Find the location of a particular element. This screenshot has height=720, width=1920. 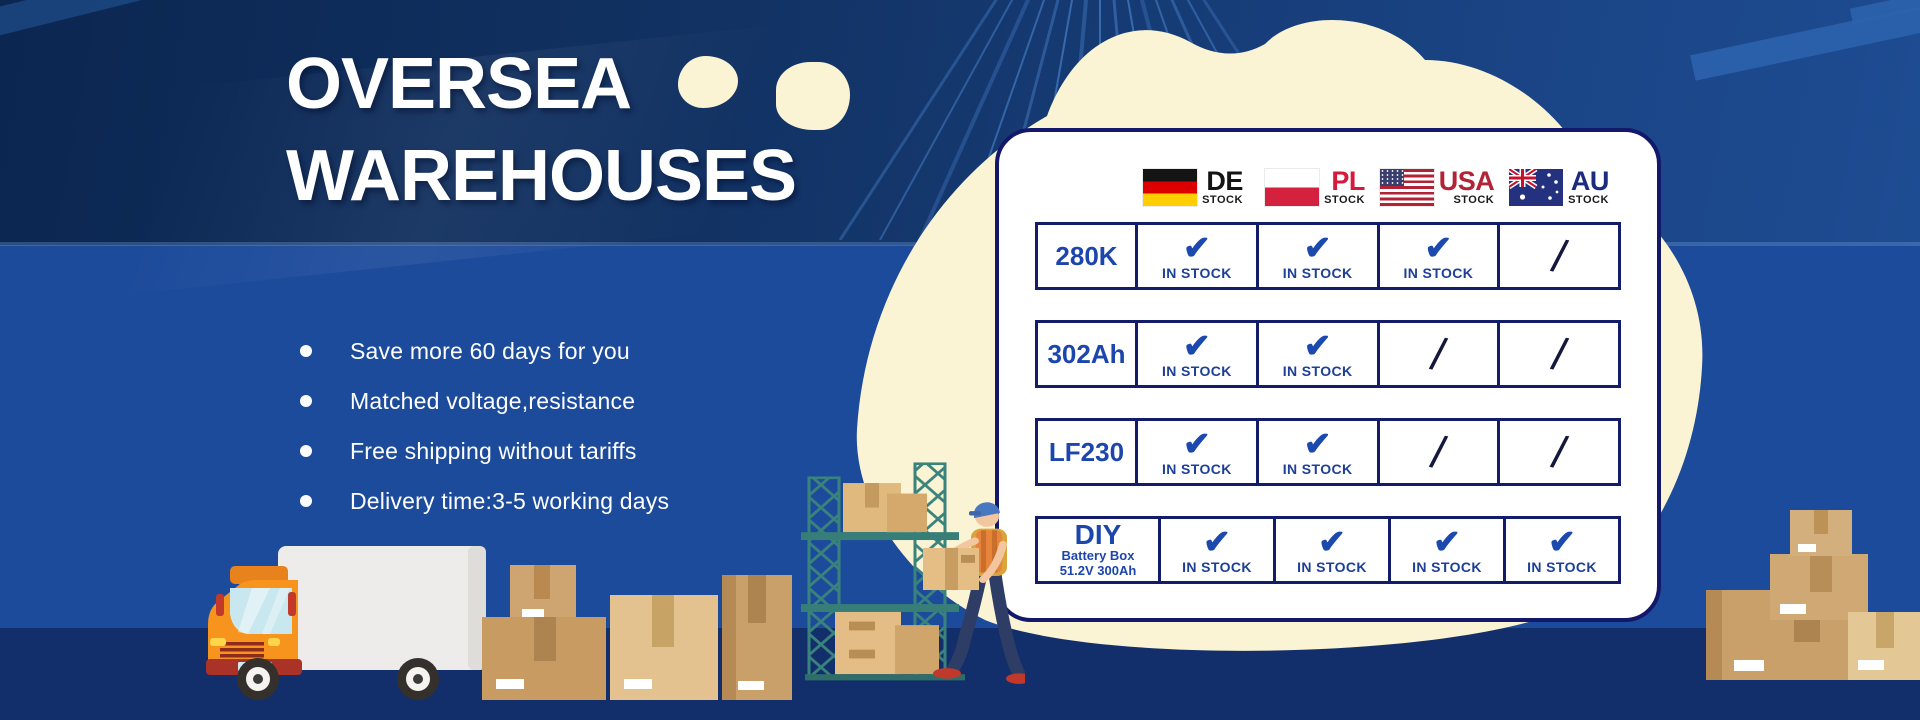

table-row-lf230: LF230 ✔ IN STOCK ✔ IN STOCK / / is located at coordinates (1328, 452).